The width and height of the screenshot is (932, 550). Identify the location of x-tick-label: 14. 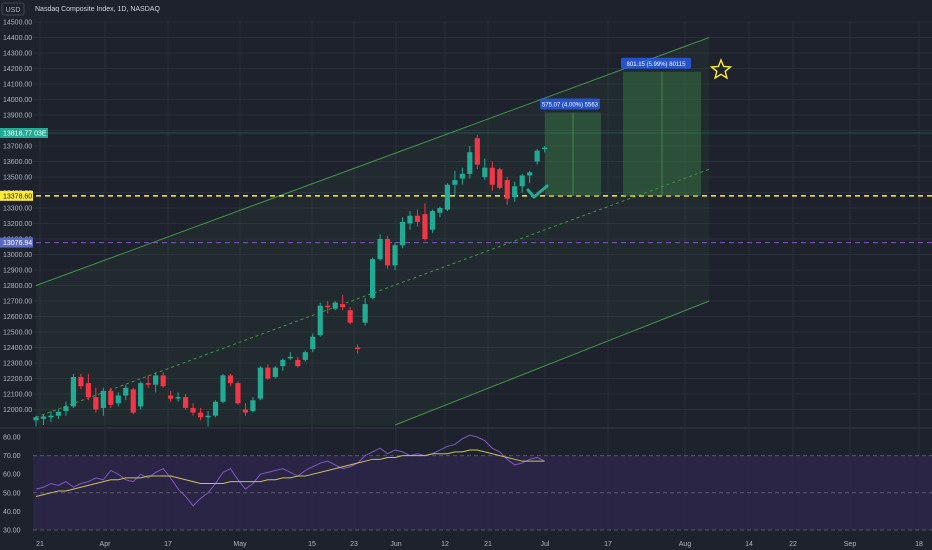
(749, 544).